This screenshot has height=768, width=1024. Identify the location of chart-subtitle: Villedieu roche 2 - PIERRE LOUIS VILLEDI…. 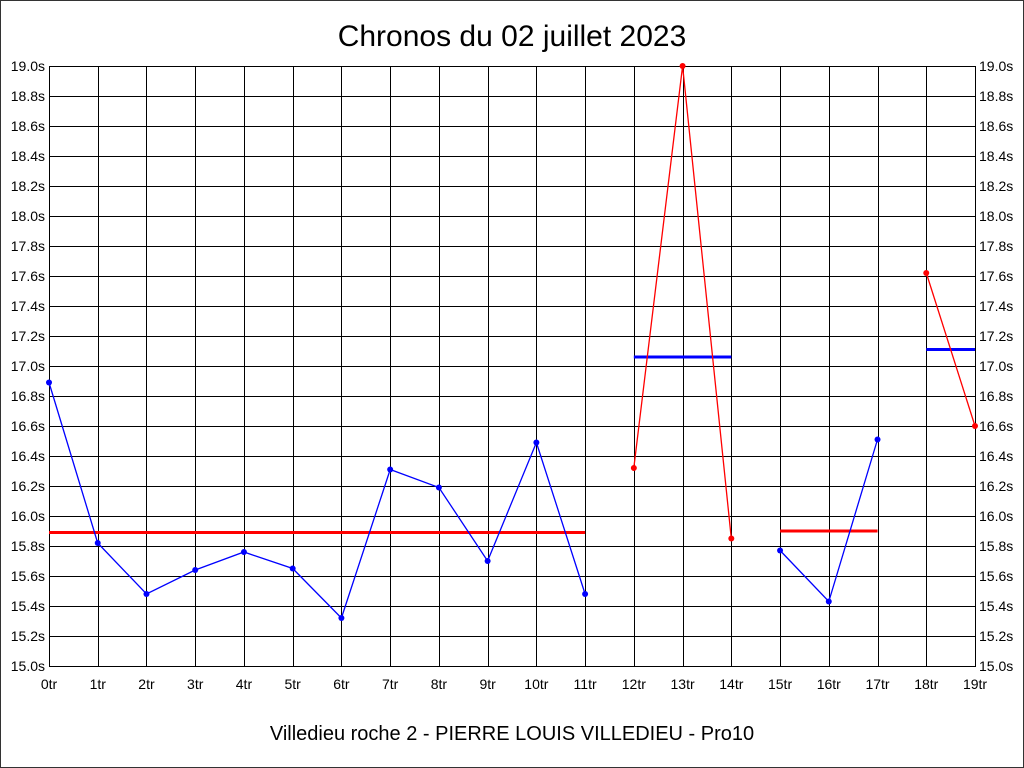
(512, 734).